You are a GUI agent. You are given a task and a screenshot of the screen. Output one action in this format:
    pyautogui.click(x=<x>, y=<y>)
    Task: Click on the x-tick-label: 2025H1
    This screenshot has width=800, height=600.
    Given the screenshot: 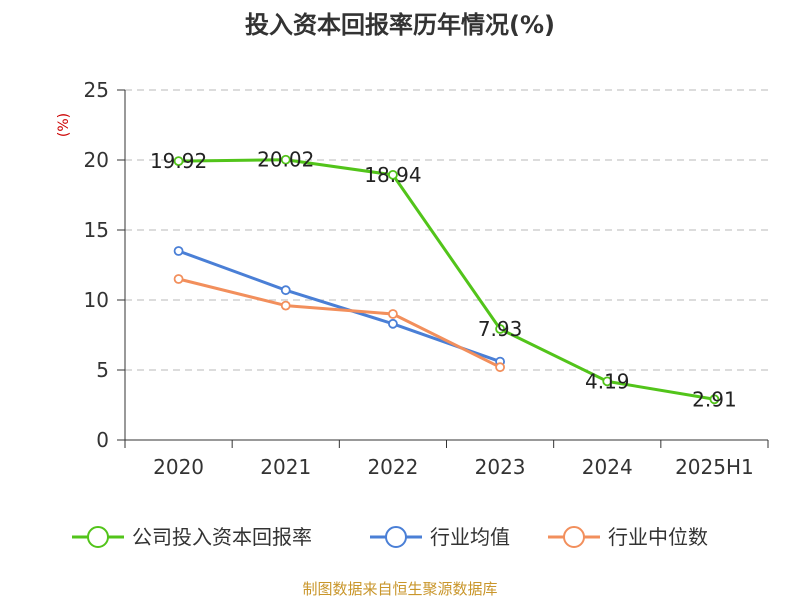 What is the action you would take?
    pyautogui.click(x=714, y=467)
    